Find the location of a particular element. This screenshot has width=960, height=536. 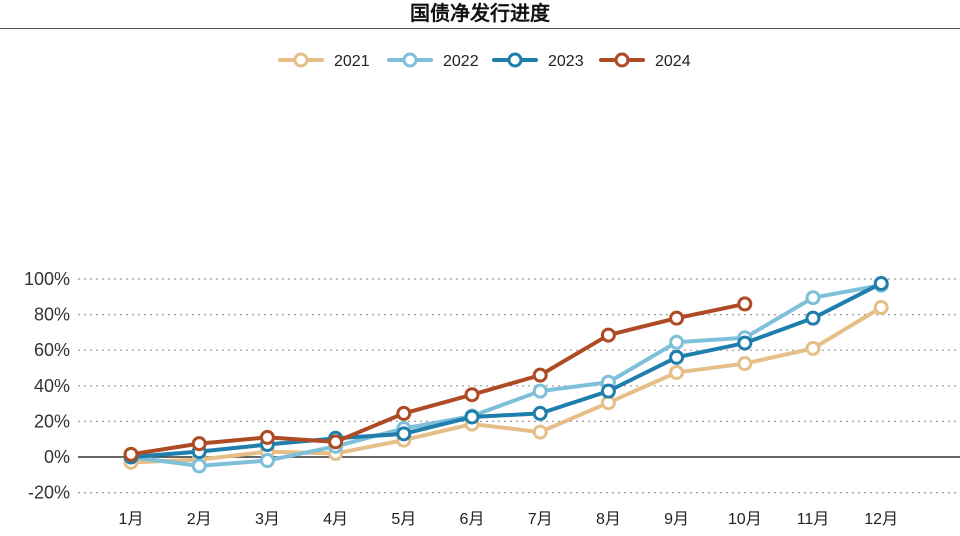

legend-item-2022: 2022 is located at coordinates (433, 61).